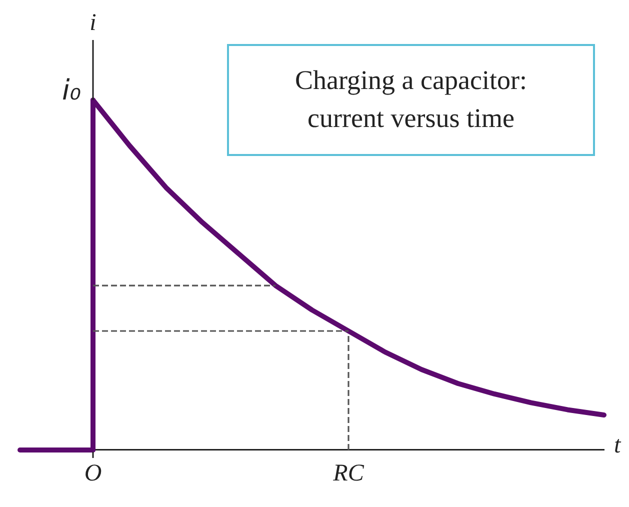  Describe the element at coordinates (93, 23) in the screenshot. I see `y-axis-title: i` at that location.